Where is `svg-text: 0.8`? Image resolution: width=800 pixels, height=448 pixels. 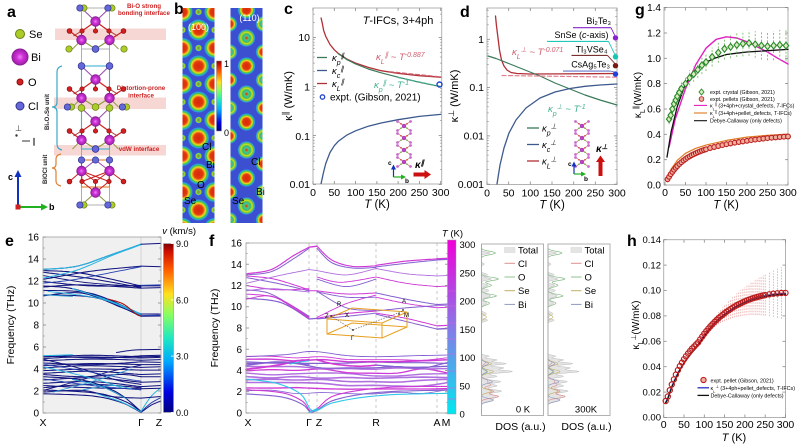
svg-text: 0.8 is located at coordinates (654, 84).